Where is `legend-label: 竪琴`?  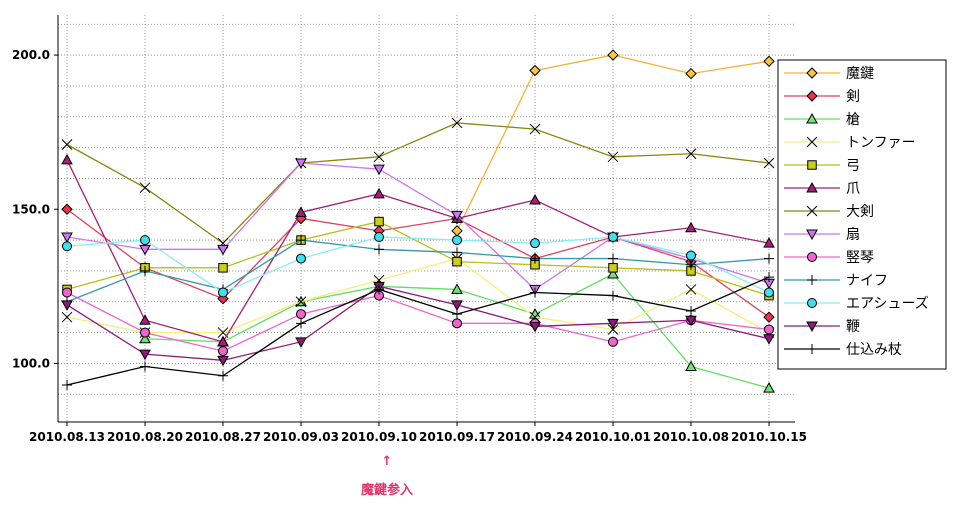
legend-label: 竪琴 is located at coordinates (860, 258).